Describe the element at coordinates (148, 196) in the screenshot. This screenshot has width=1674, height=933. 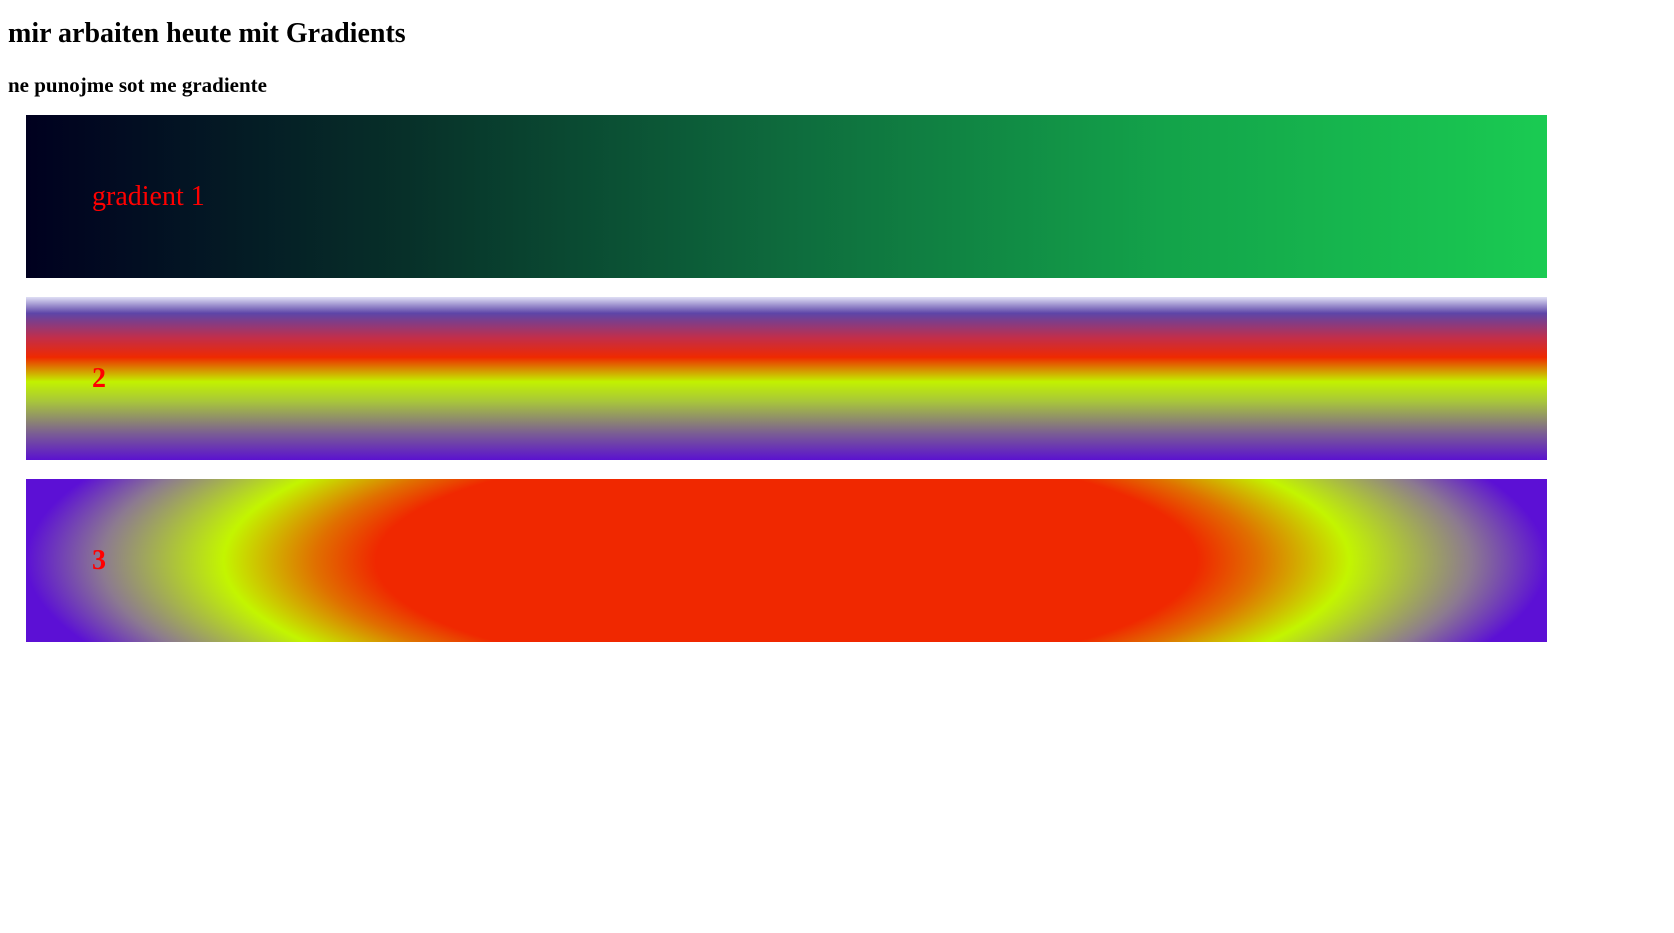
I see `gradient-label-1: gradient 1` at that location.